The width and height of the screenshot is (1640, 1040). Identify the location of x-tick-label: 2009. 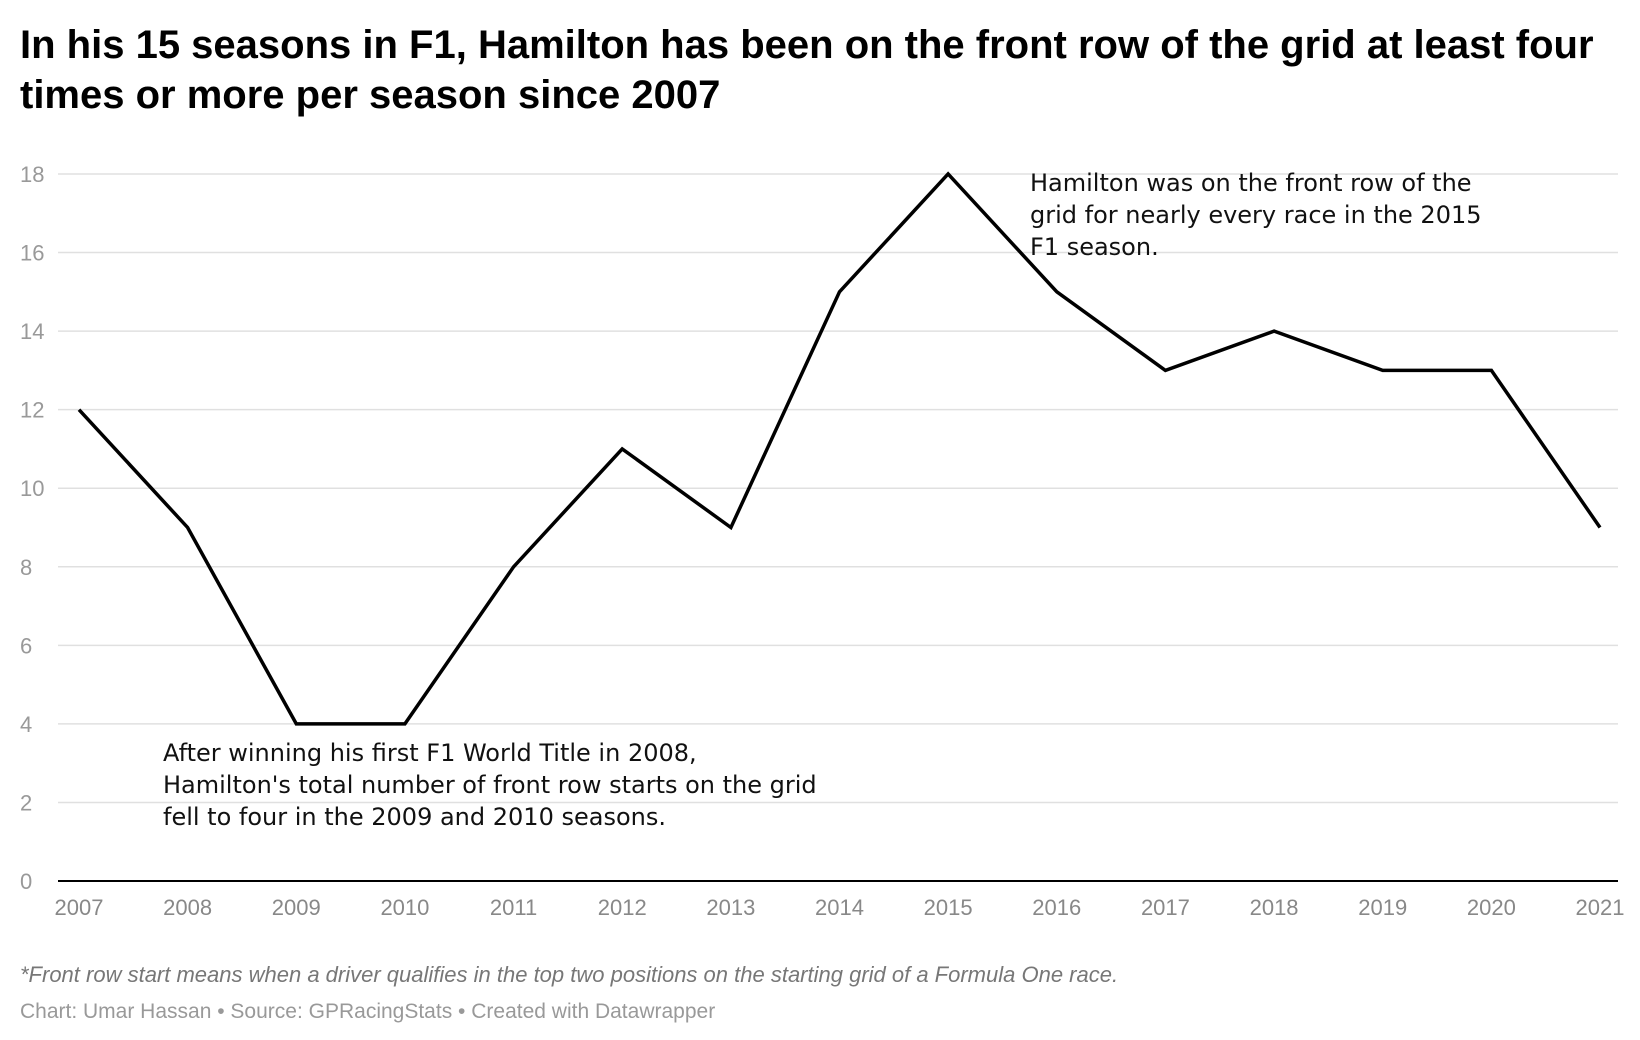
(296, 907).